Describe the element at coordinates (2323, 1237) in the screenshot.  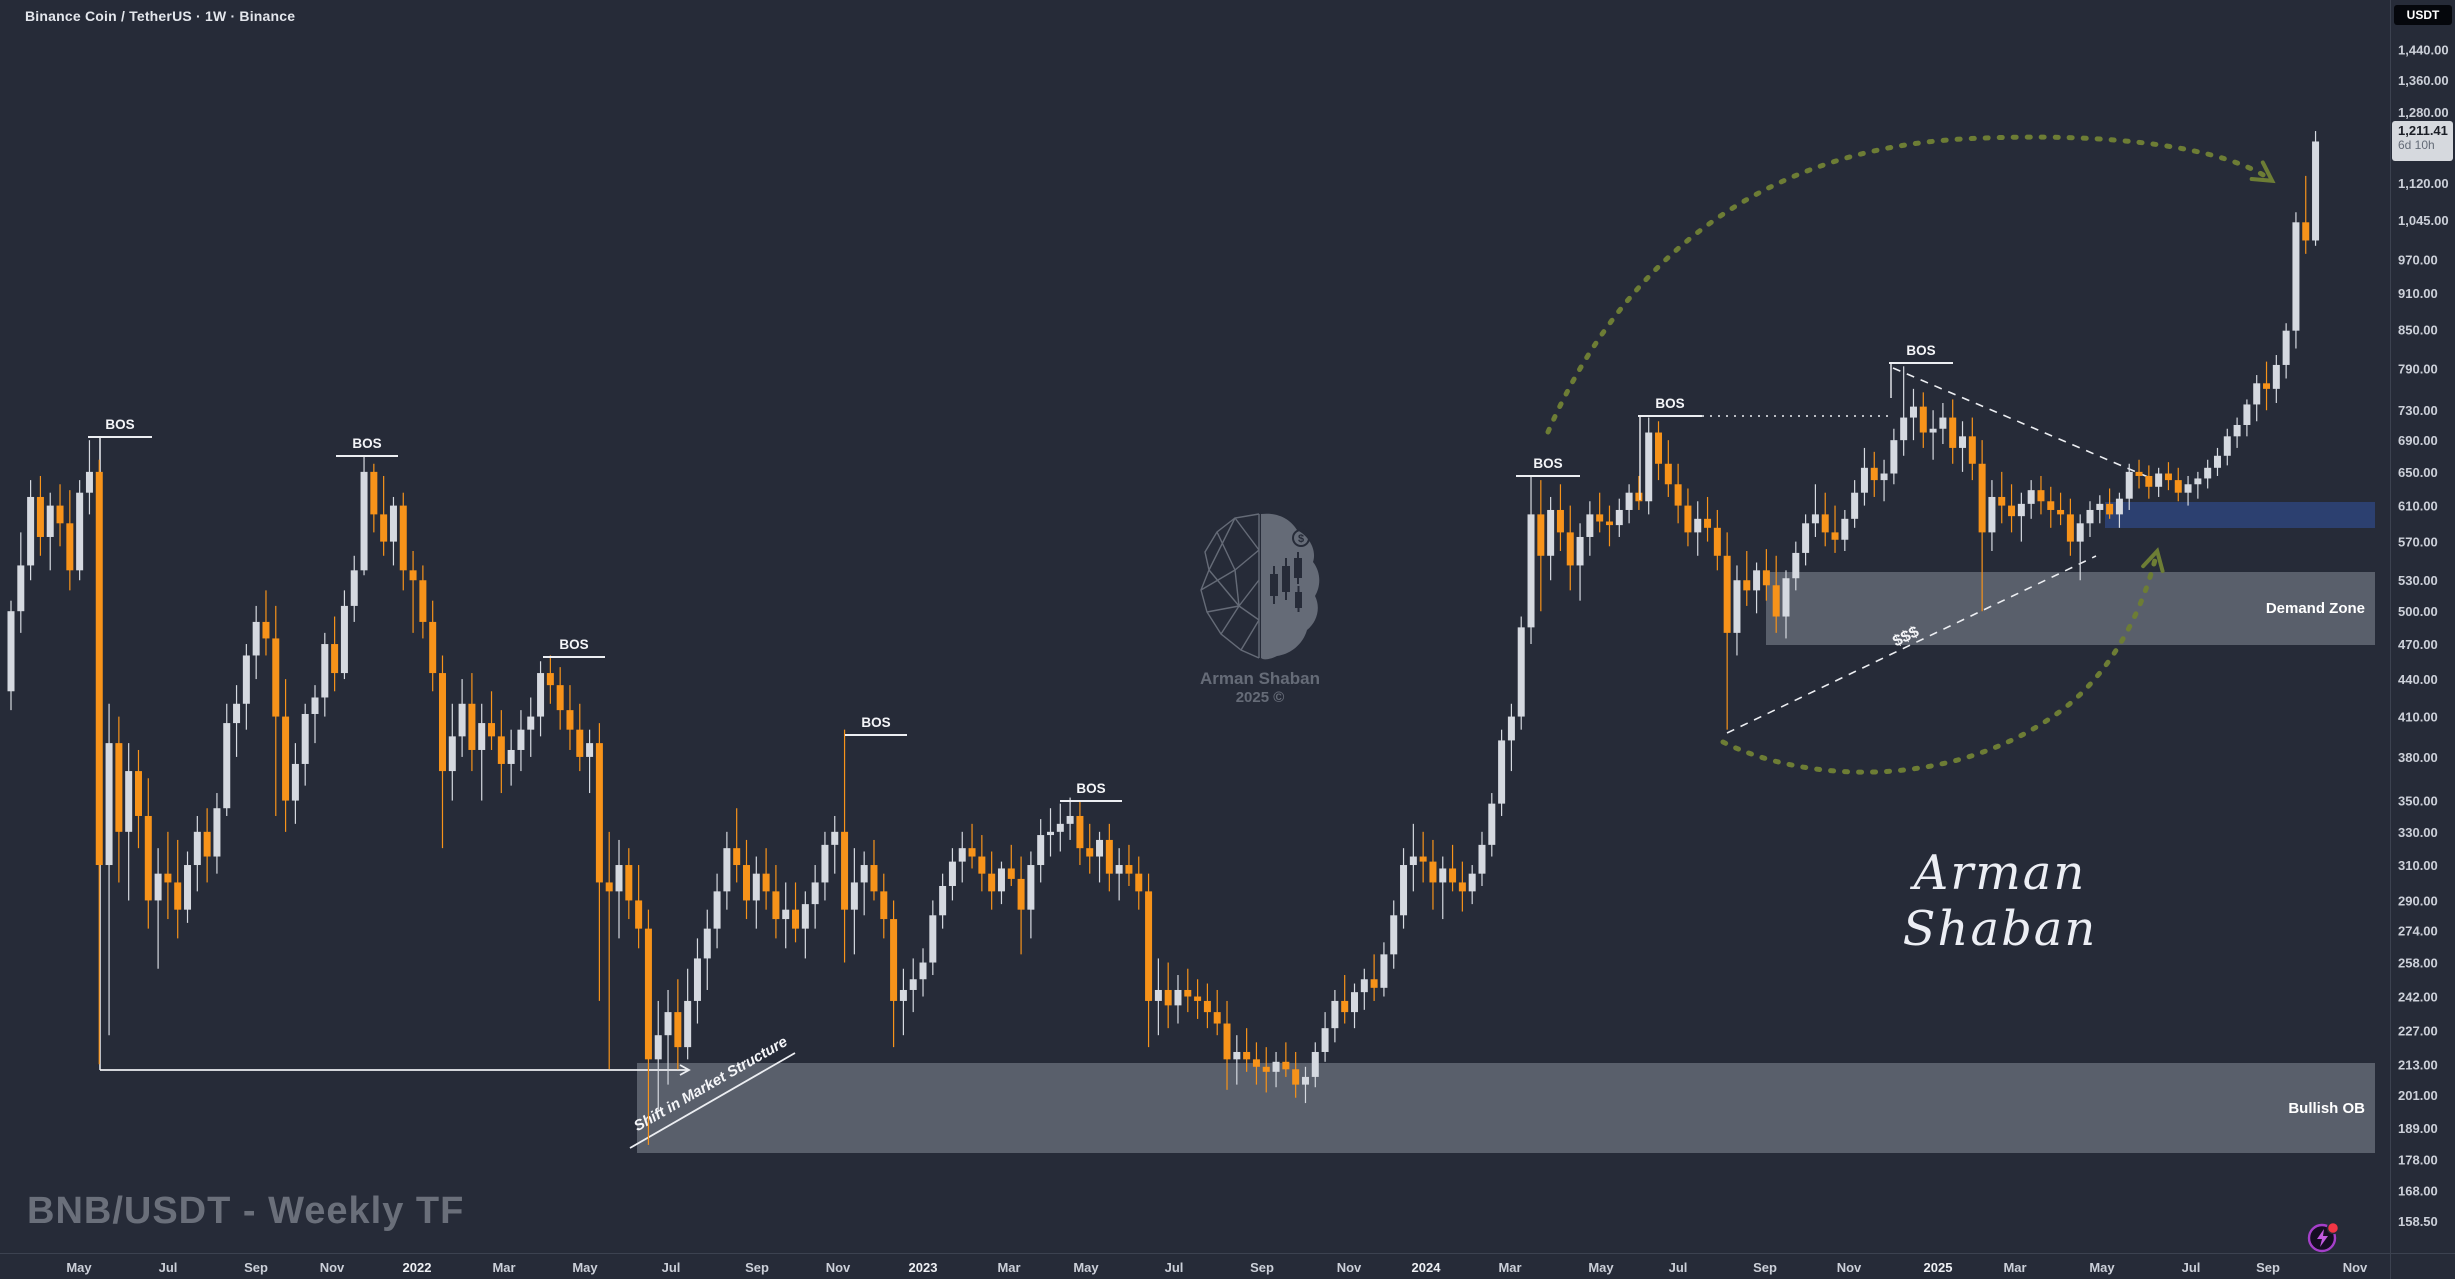
I see `lightning-bolt-icon` at that location.